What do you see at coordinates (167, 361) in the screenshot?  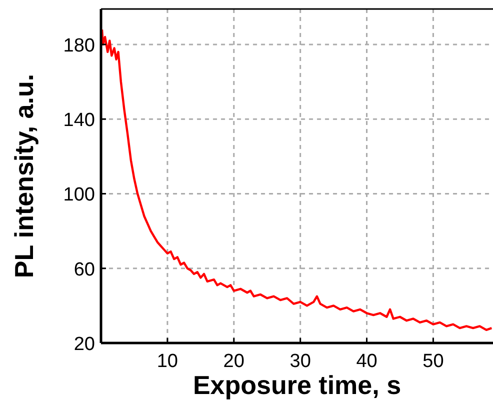 I see `x-tick-label: 10` at bounding box center [167, 361].